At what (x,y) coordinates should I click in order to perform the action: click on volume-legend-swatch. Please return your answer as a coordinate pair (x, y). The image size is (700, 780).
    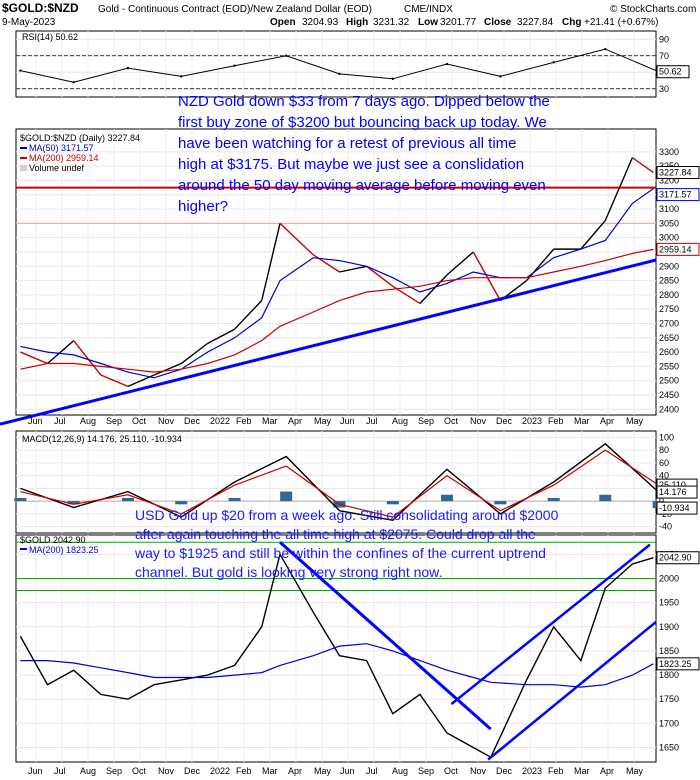
    Looking at the image, I should click on (23, 168).